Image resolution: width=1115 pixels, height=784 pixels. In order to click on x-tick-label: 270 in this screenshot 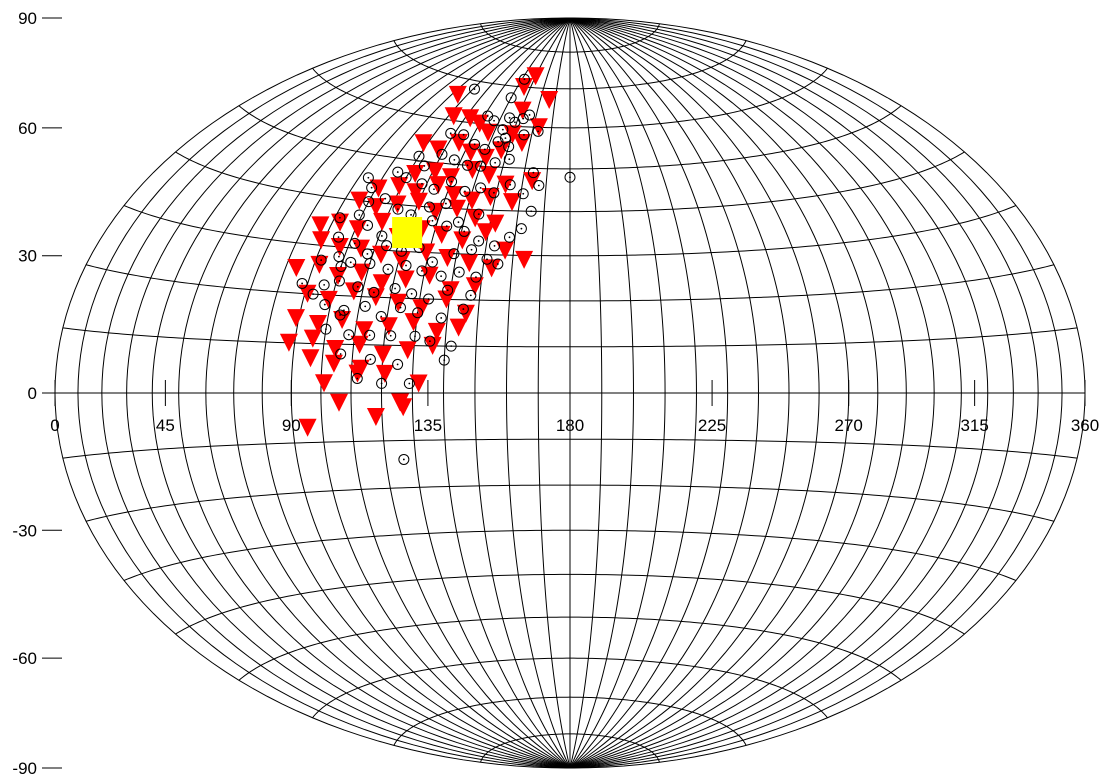, I will do `click(849, 425)`.